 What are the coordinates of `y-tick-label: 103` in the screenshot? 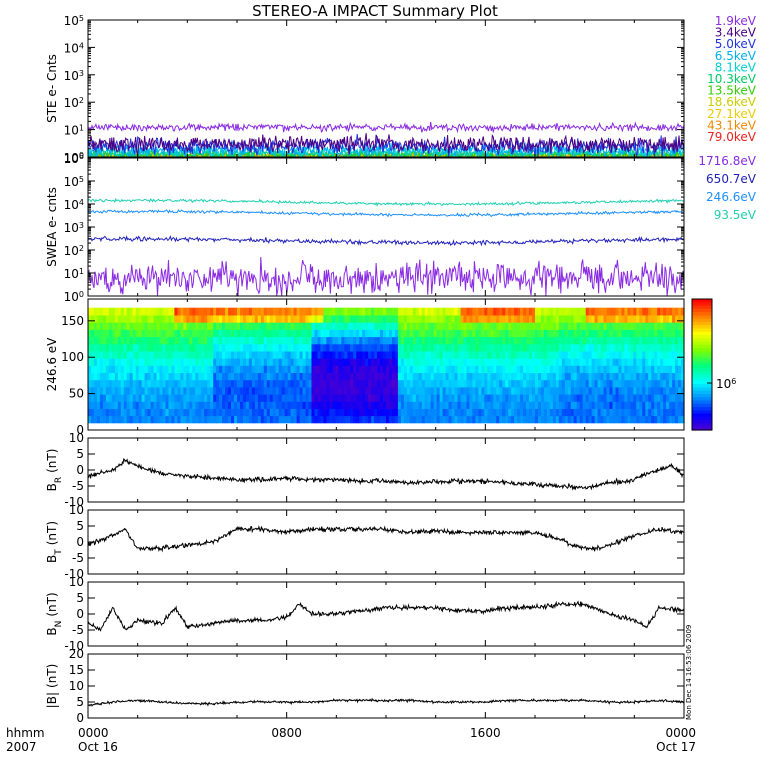 It's located at (74, 228).